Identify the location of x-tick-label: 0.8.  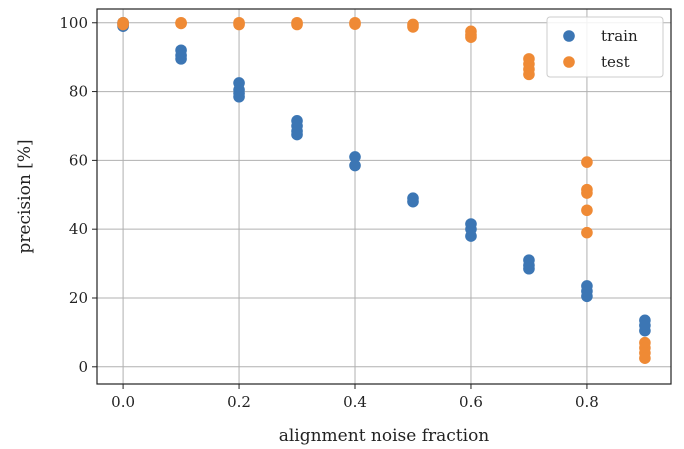
(587, 402).